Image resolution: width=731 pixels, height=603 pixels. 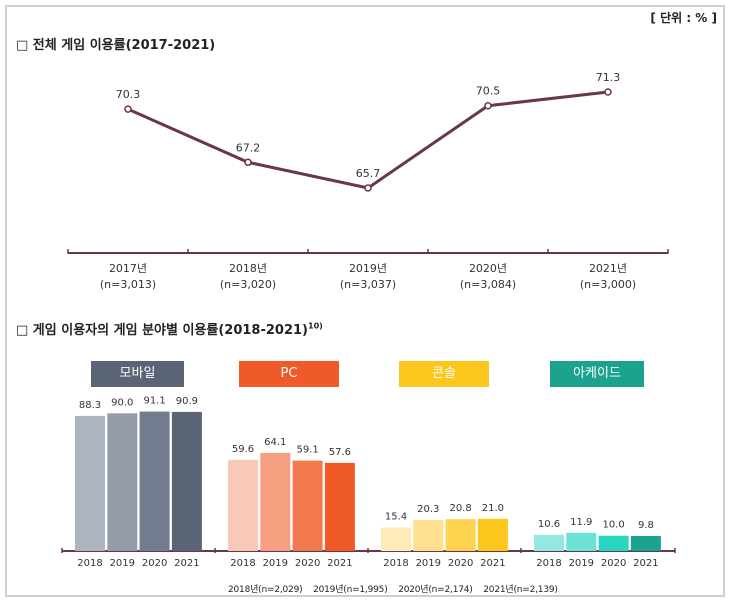 What do you see at coordinates (435, 590) in the screenshot?
I see `footnote-item: 2020년(n=2,174)` at bounding box center [435, 590].